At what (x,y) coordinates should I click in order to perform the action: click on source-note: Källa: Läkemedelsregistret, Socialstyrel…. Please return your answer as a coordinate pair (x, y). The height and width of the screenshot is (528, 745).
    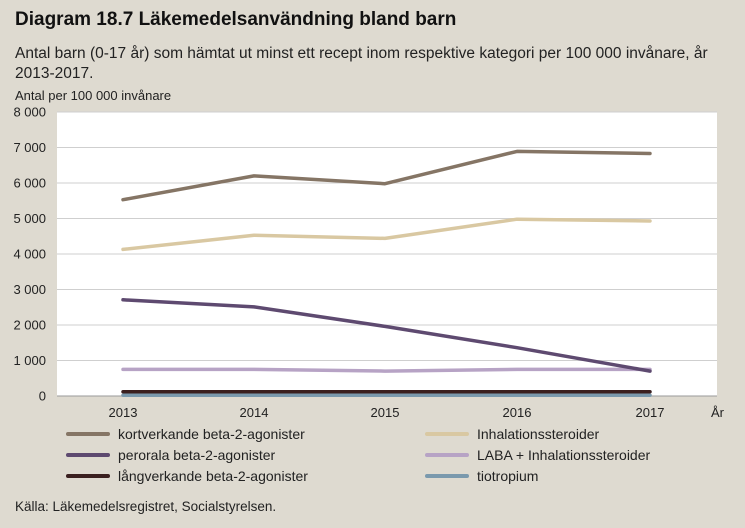
    Looking at the image, I should click on (146, 506).